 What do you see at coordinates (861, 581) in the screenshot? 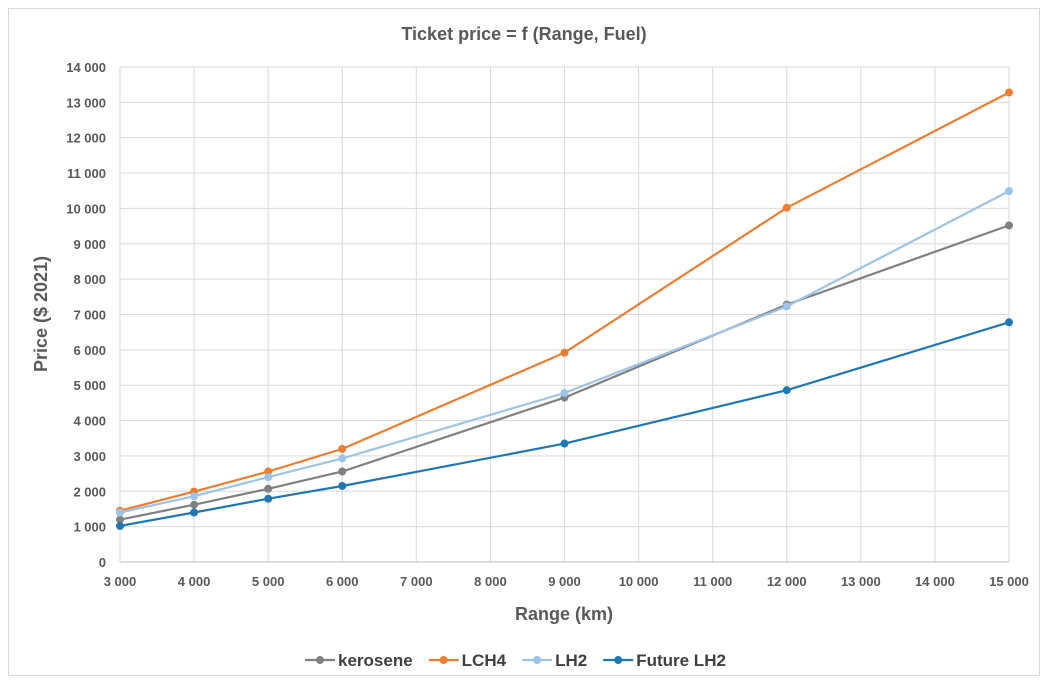
I see `x-tick-label: 13 000` at bounding box center [861, 581].